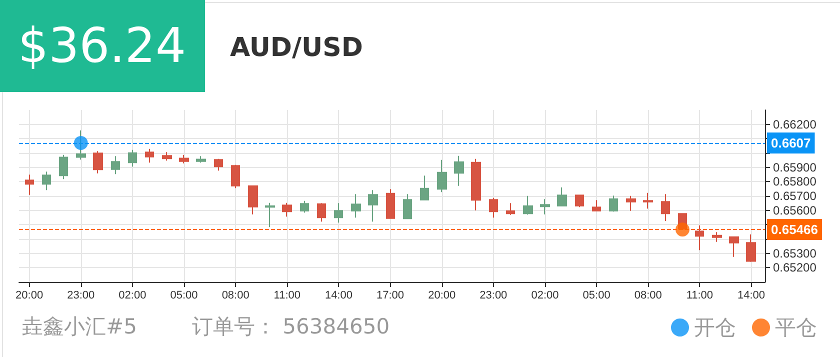  I want to click on ref-line-label: 0.65466, so click(794, 230).